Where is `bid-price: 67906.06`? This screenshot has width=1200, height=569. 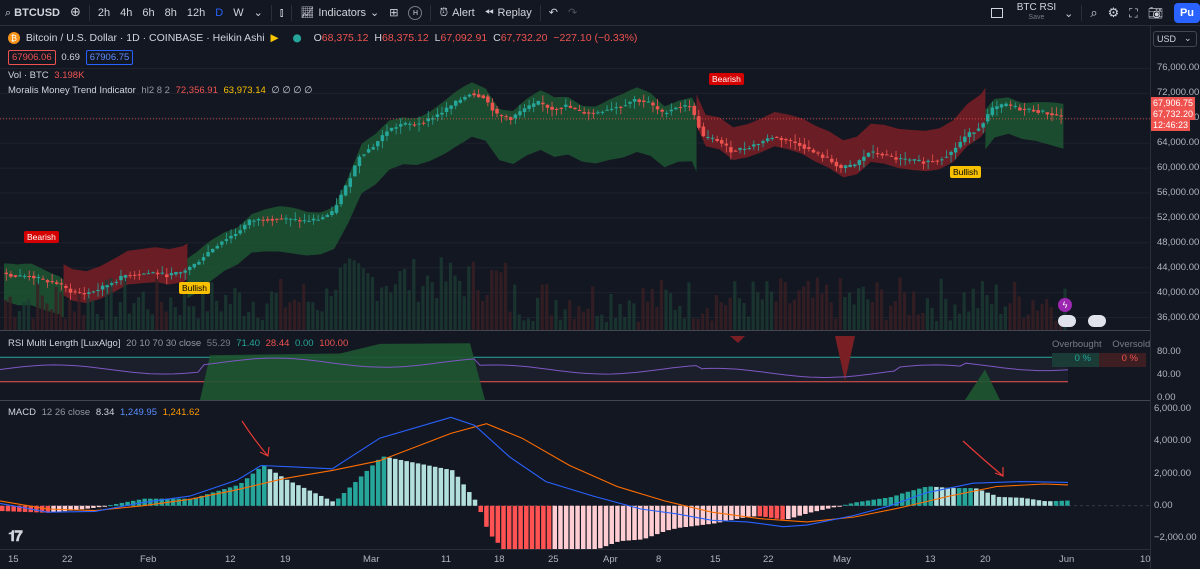
bid-price: 67906.06 is located at coordinates (32, 57).